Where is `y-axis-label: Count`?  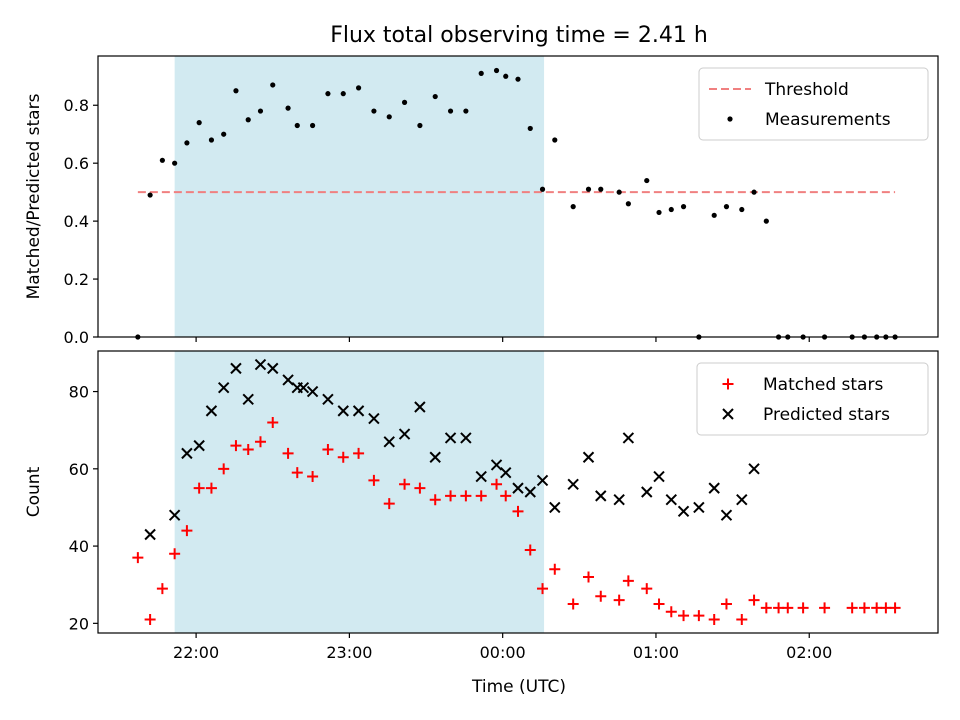
y-axis-label: Count is located at coordinates (34, 491).